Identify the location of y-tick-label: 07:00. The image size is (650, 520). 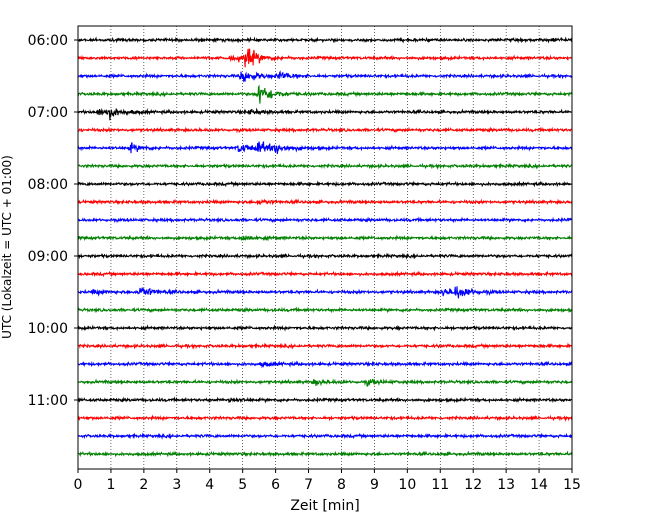
(48, 113).